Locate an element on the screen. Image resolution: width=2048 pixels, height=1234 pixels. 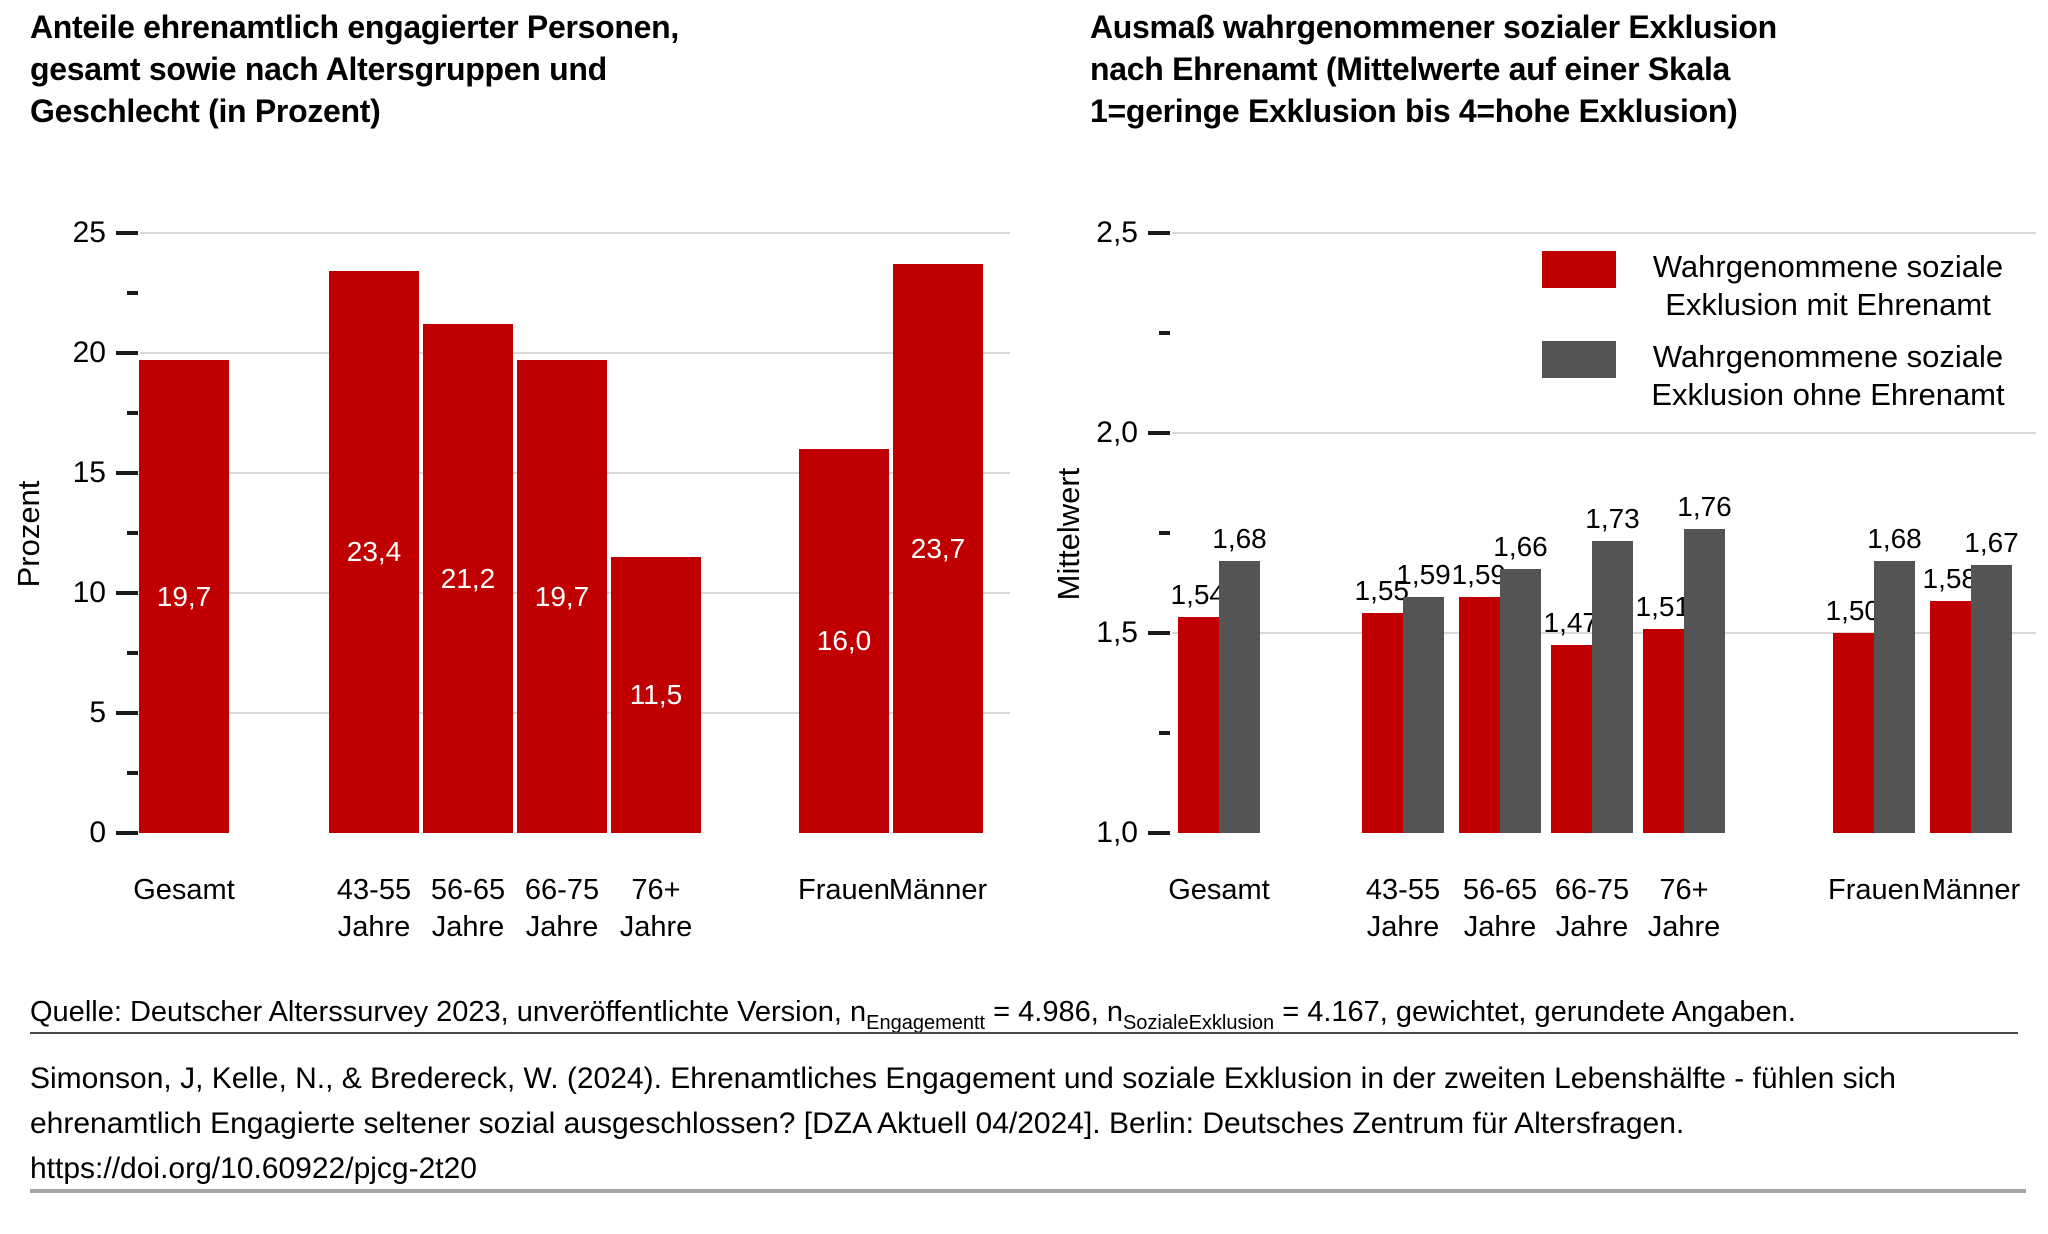
bar-value-frauen-ohne-ehrenamt: 1,68 is located at coordinates (1894, 538).